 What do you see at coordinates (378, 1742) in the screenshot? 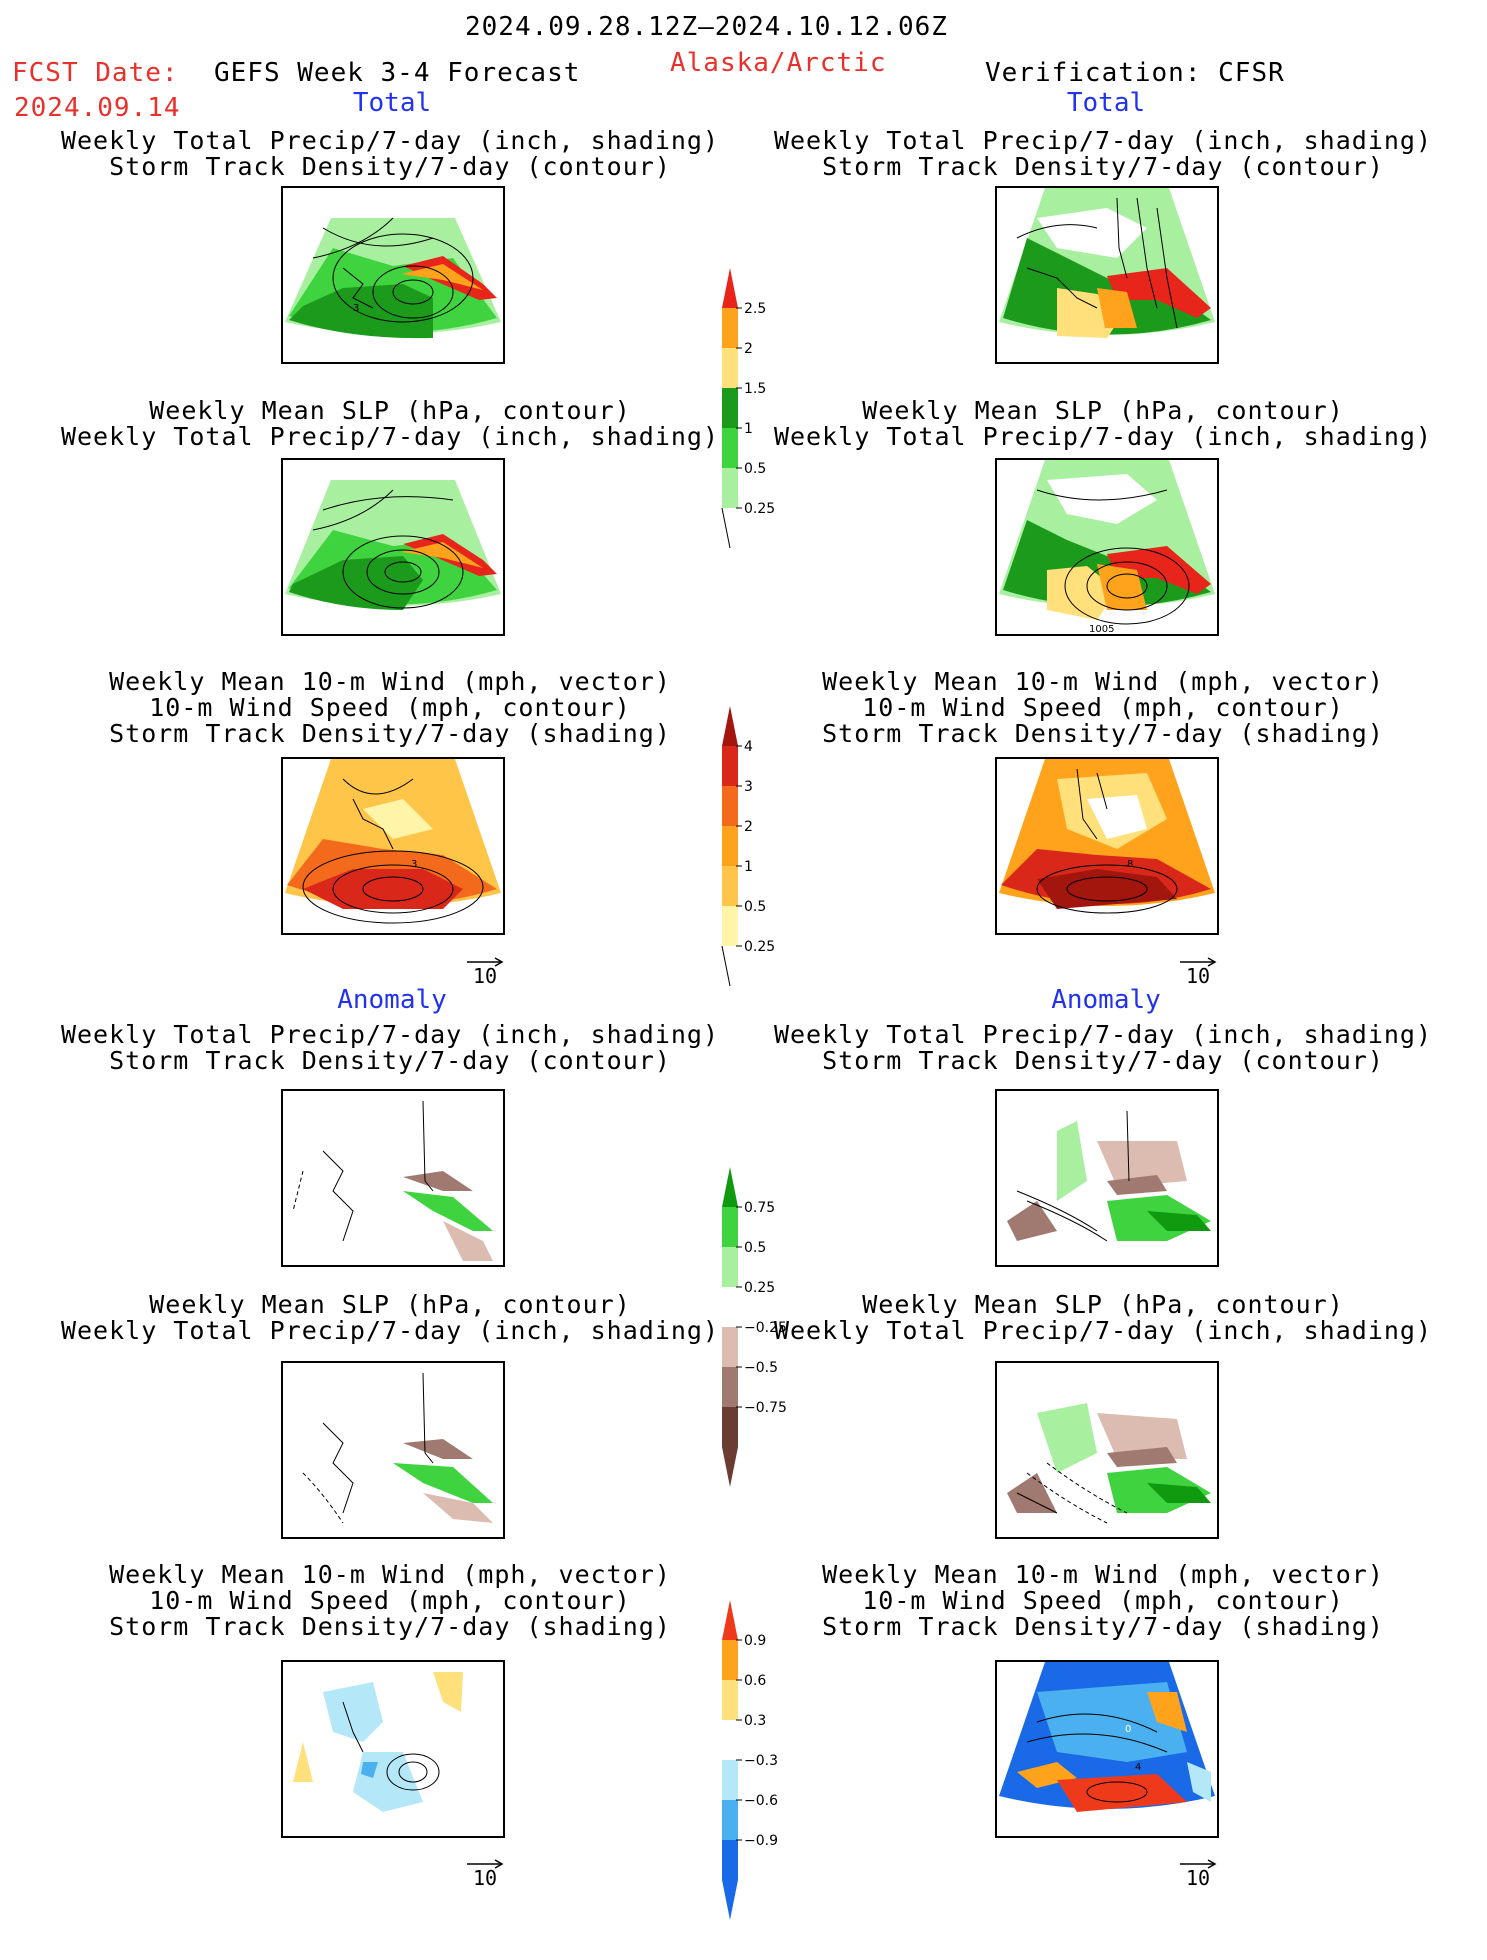
I see `map-anom-wind-left-svg` at bounding box center [378, 1742].